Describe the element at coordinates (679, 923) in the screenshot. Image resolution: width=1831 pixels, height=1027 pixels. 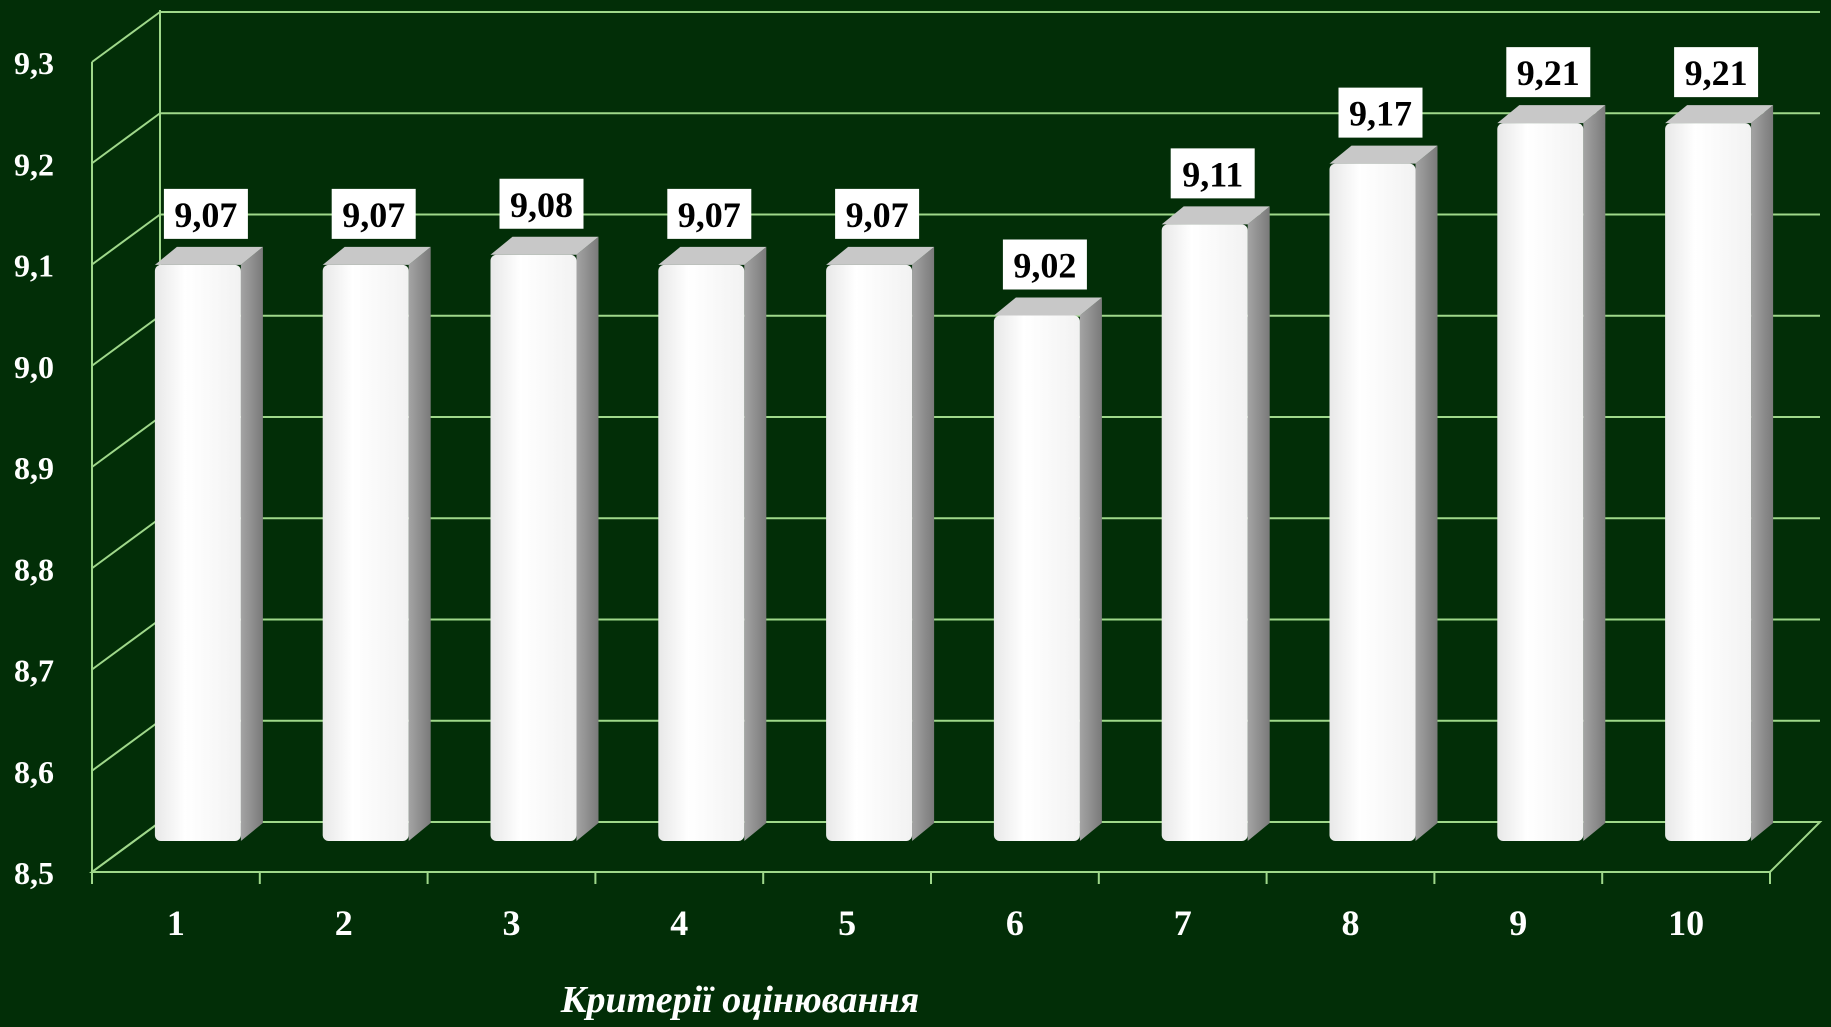
I see `x-tick-label: 4` at that location.